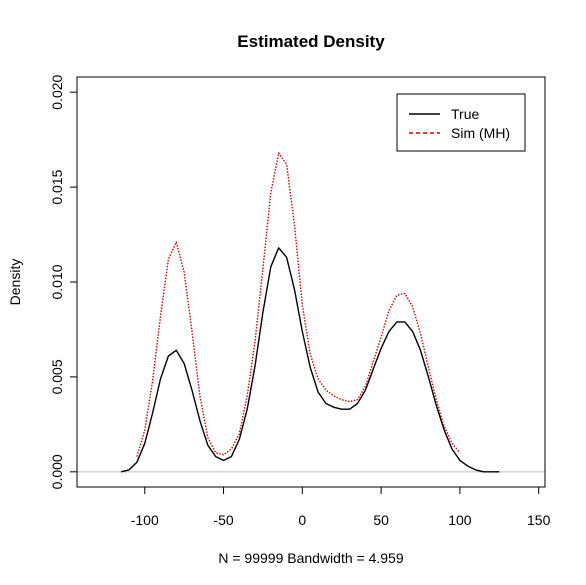  I want to click on y-tick-label: 0.020, so click(57, 91).